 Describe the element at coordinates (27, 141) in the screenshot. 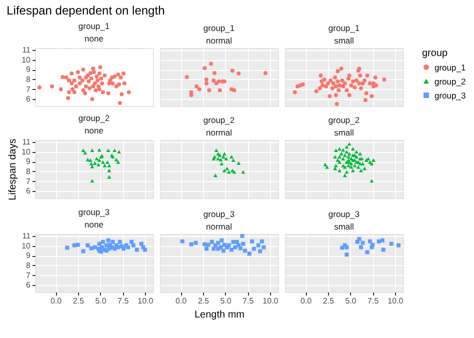

I see `y-tick-label: 11` at that location.